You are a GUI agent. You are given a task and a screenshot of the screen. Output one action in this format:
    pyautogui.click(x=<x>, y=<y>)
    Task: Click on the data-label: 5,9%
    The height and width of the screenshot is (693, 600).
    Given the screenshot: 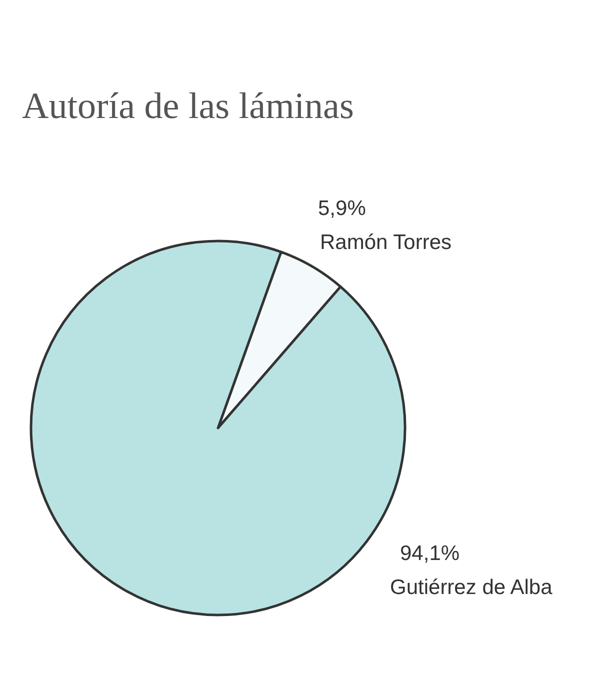 What is the action you would take?
    pyautogui.click(x=342, y=208)
    